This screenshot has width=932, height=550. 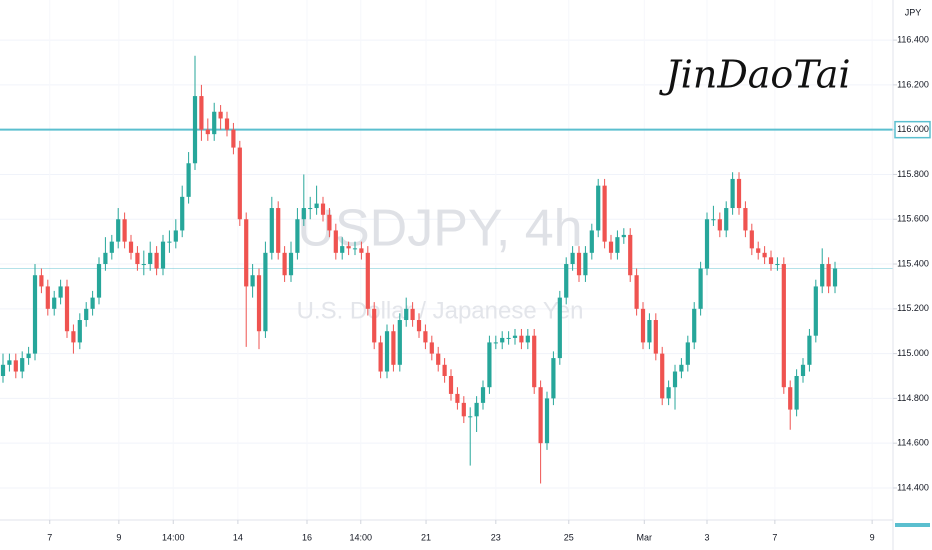 I want to click on y-tick-label: 115.400, so click(x=913, y=263).